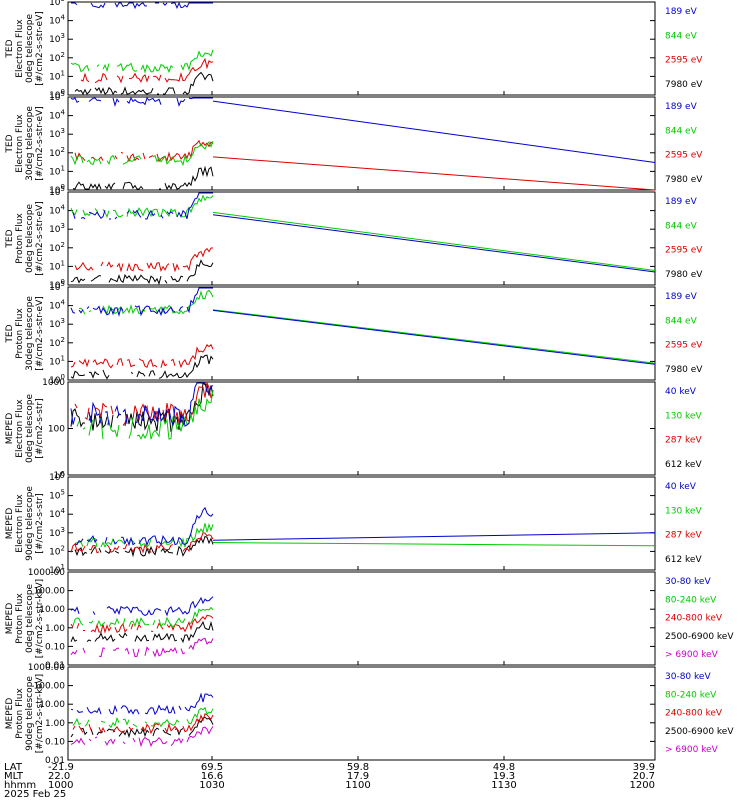 This screenshot has height=800, width=750. What do you see at coordinates (55, 742) in the screenshot?
I see `y-tick-label: 0.10` at bounding box center [55, 742].